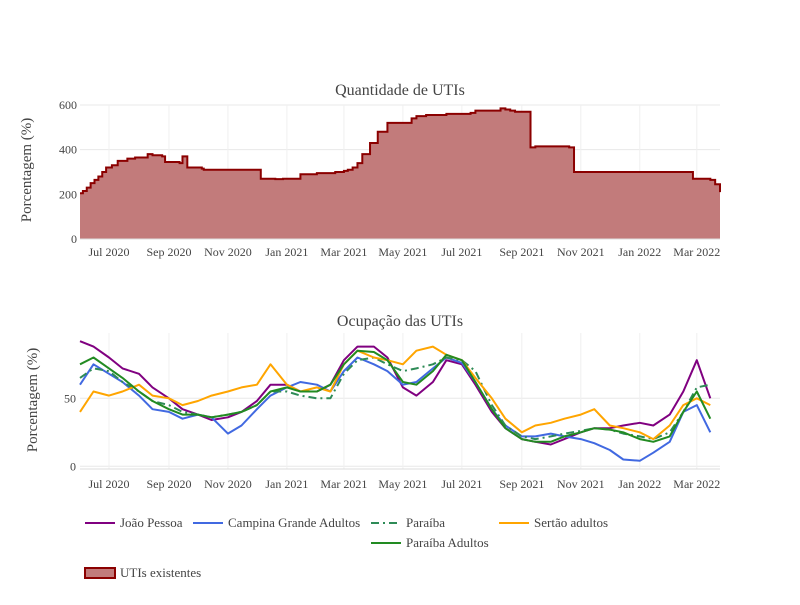  What do you see at coordinates (33, 400) in the screenshot?
I see `y-axis-label-bottom: Porcentagem (%)` at bounding box center [33, 400].